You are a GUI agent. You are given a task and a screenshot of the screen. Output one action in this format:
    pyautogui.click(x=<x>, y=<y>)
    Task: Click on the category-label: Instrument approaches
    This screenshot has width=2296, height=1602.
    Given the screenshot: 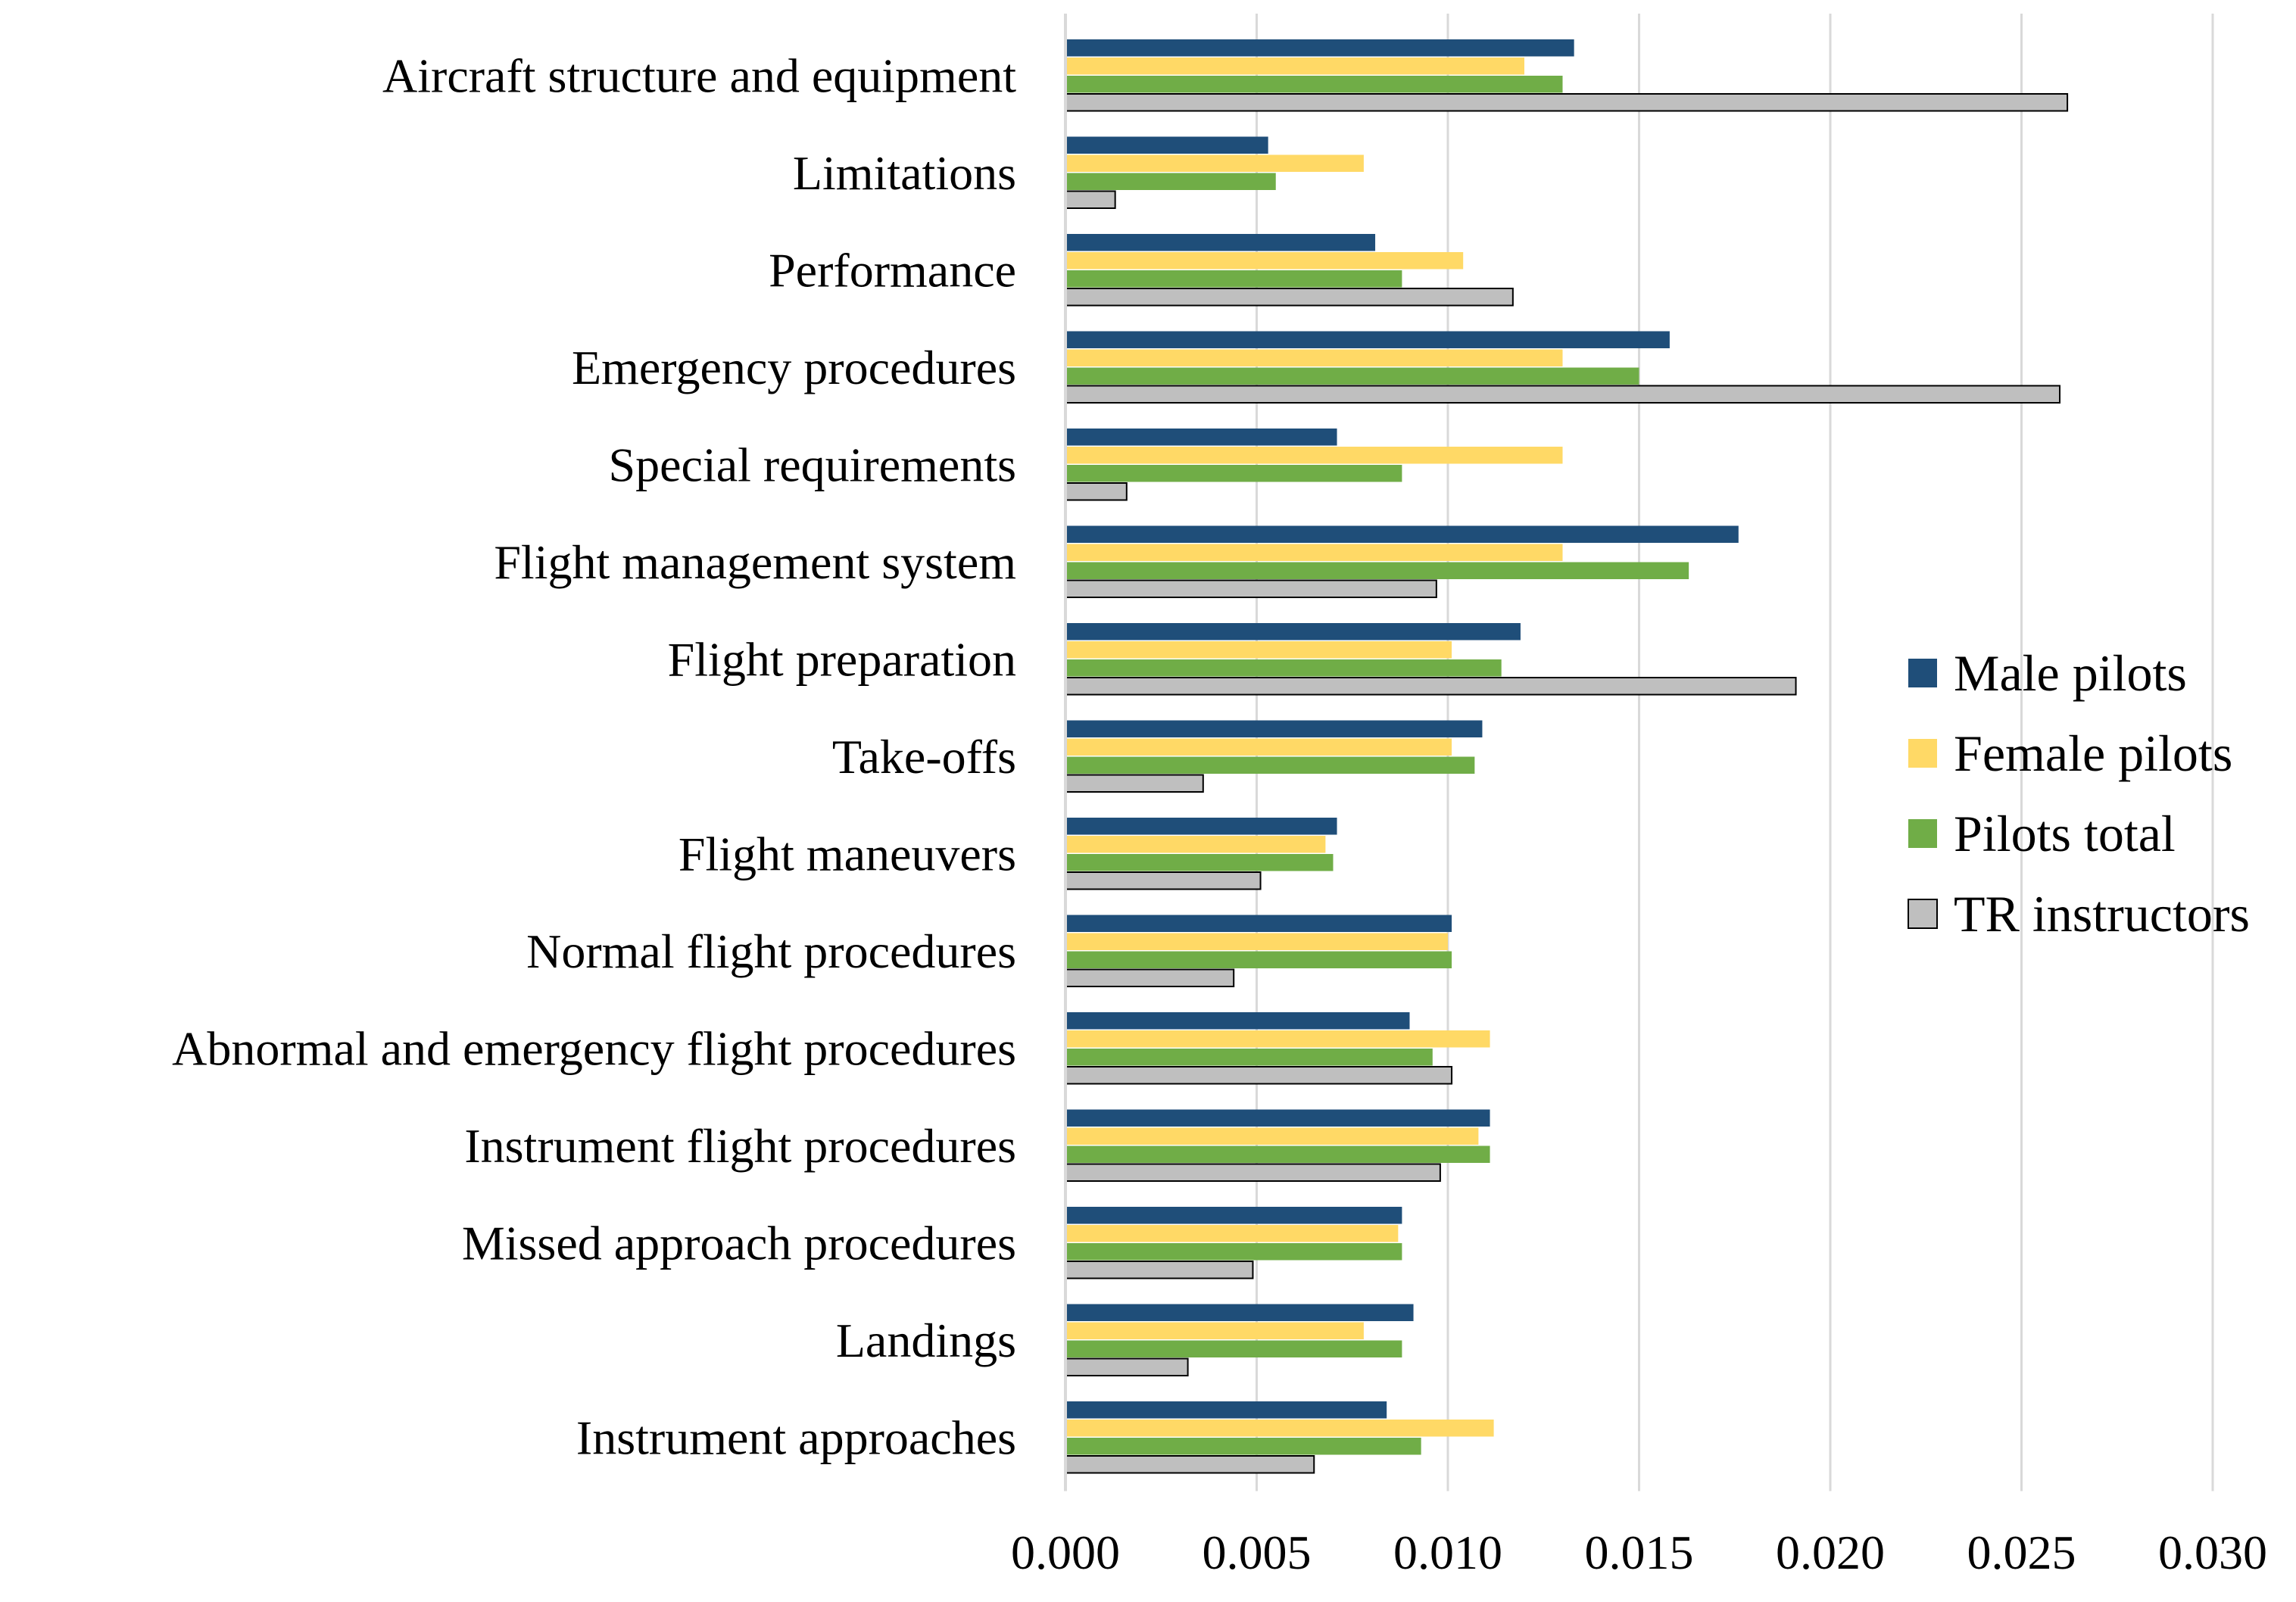 What is the action you would take?
    pyautogui.click(x=796, y=1437)
    